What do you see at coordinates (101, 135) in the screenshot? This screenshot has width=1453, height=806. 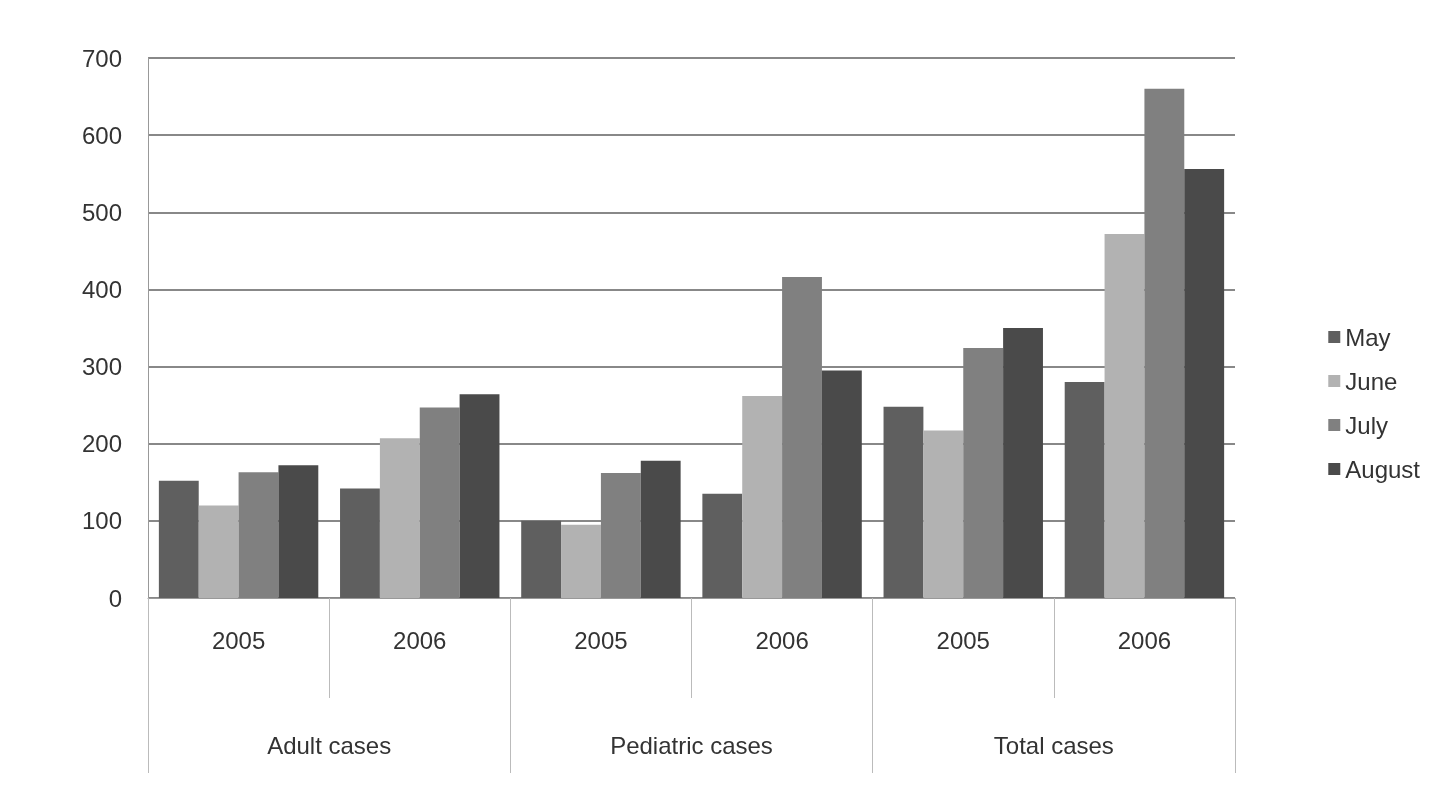 I see `y-tick-label: 600` at bounding box center [101, 135].